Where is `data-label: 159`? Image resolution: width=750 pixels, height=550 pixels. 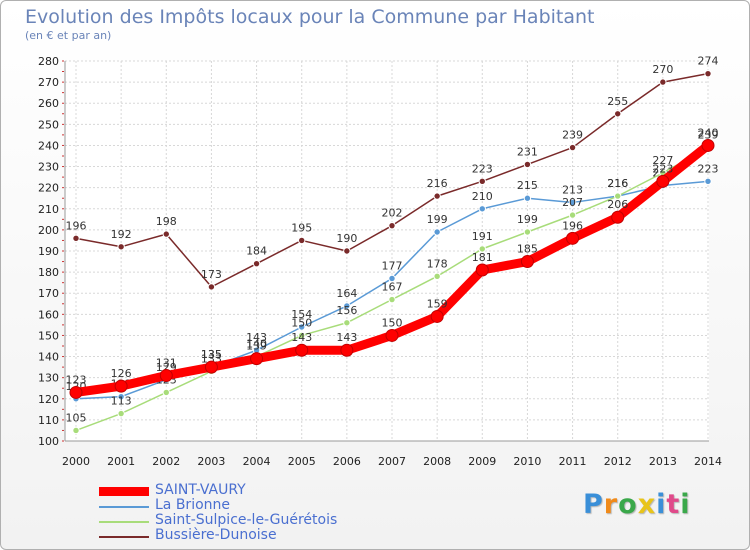 data-label: 159 is located at coordinates (437, 303).